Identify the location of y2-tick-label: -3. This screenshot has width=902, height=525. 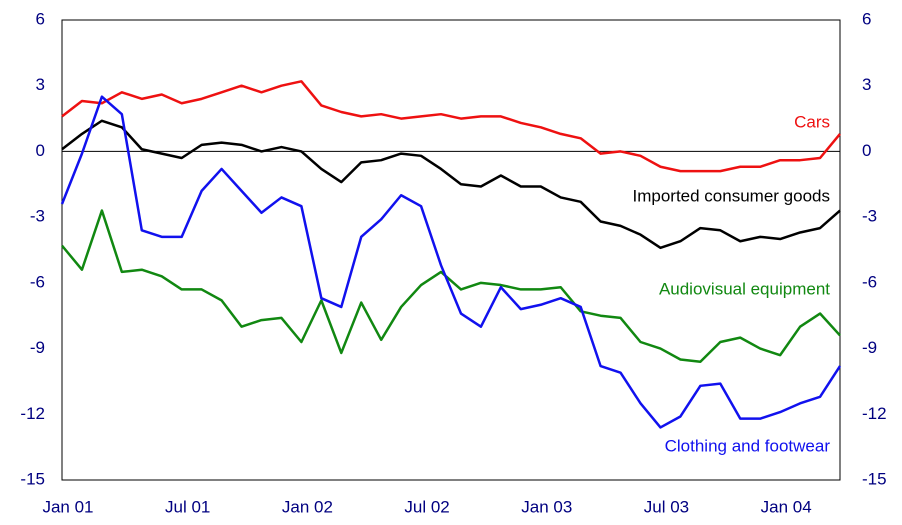
(869, 216).